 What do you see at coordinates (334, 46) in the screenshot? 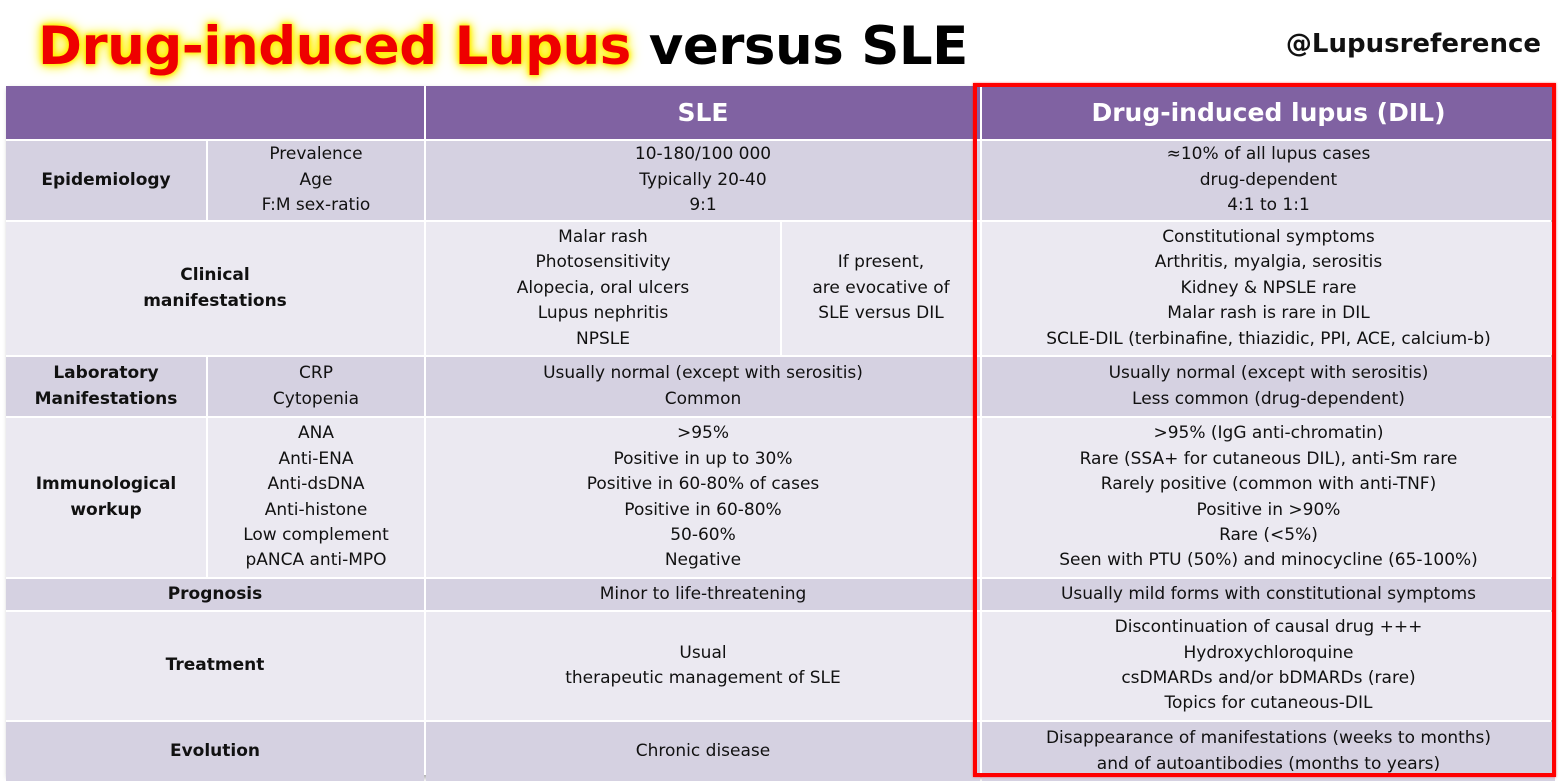
I see `title-highlight: Drug-induced Lupus` at bounding box center [334, 46].